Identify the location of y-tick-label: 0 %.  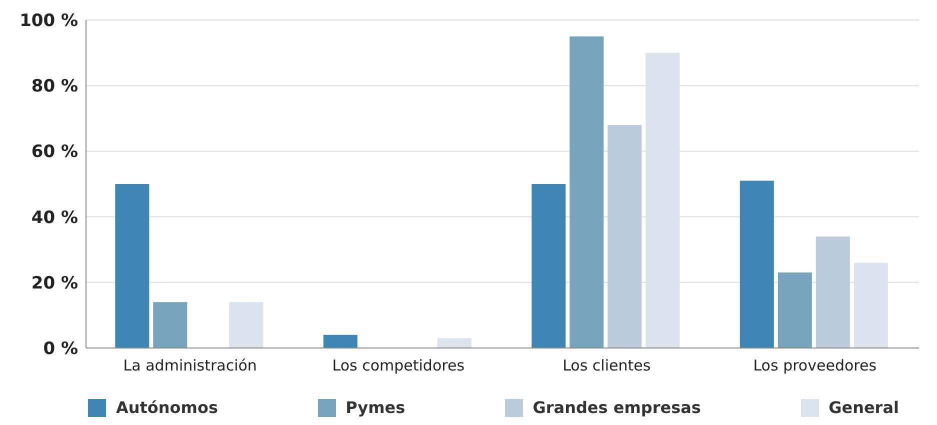
(60, 349).